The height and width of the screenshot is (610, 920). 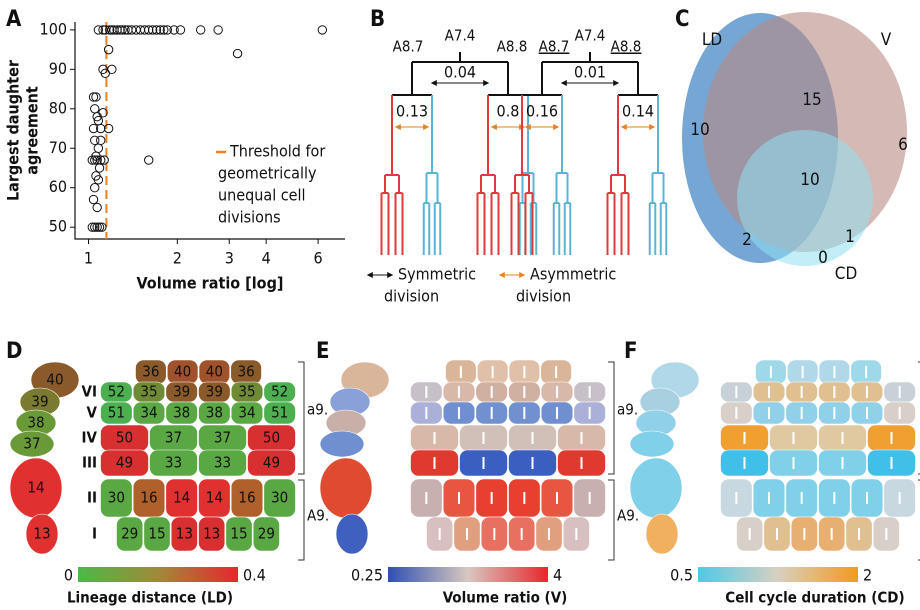 What do you see at coordinates (846, 274) in the screenshot?
I see `set-label: CD` at bounding box center [846, 274].